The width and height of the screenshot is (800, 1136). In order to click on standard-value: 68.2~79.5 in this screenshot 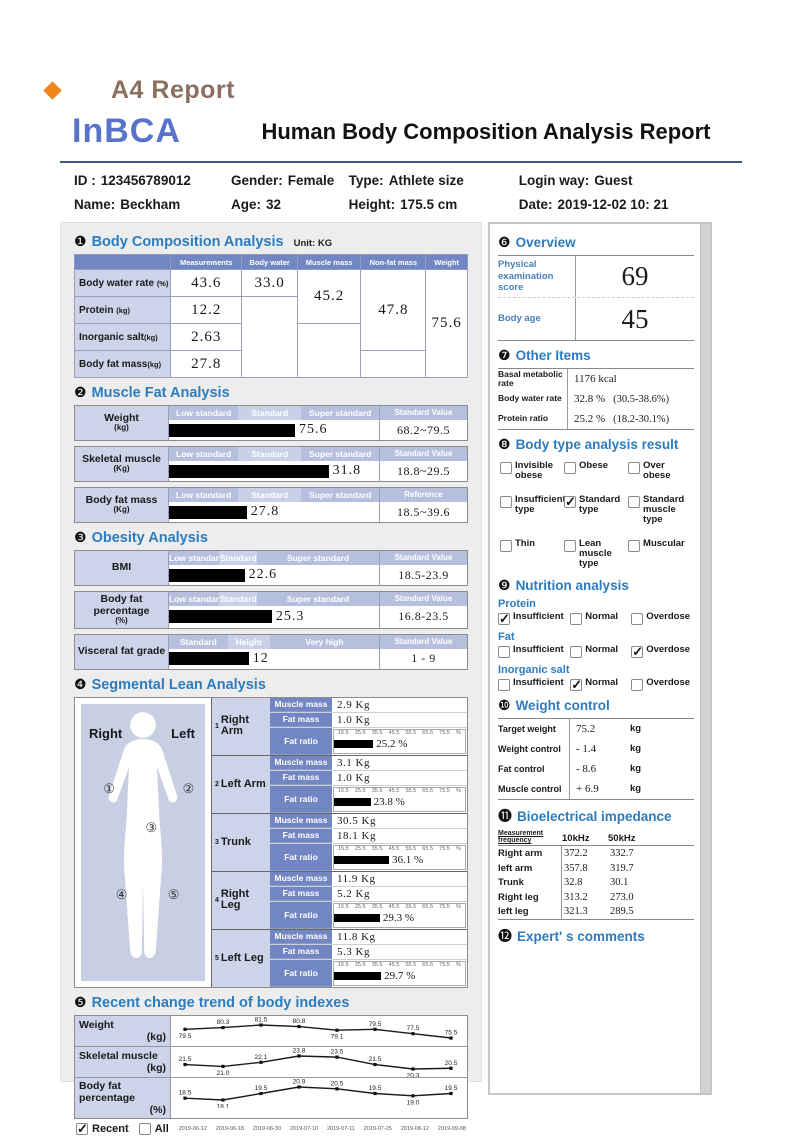, I will do `click(423, 429)`.